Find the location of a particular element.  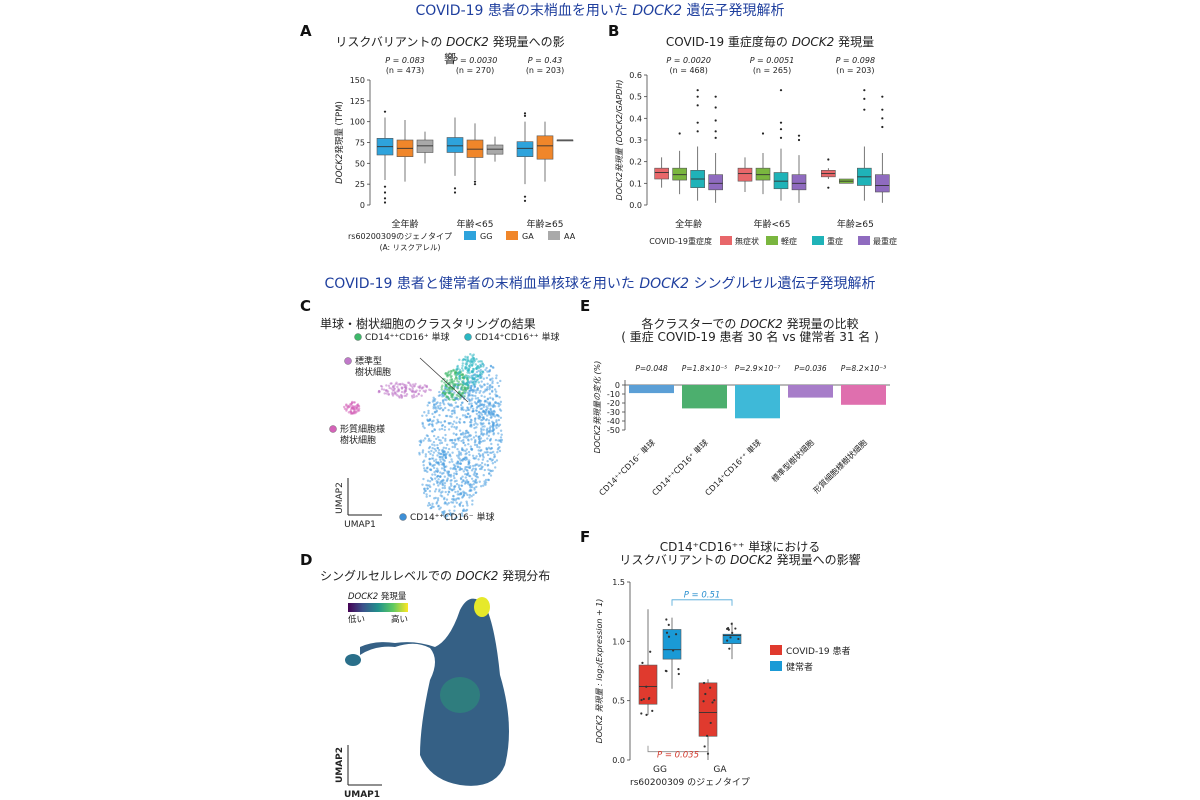

panel-b-label: B is located at coordinates (614, 31).